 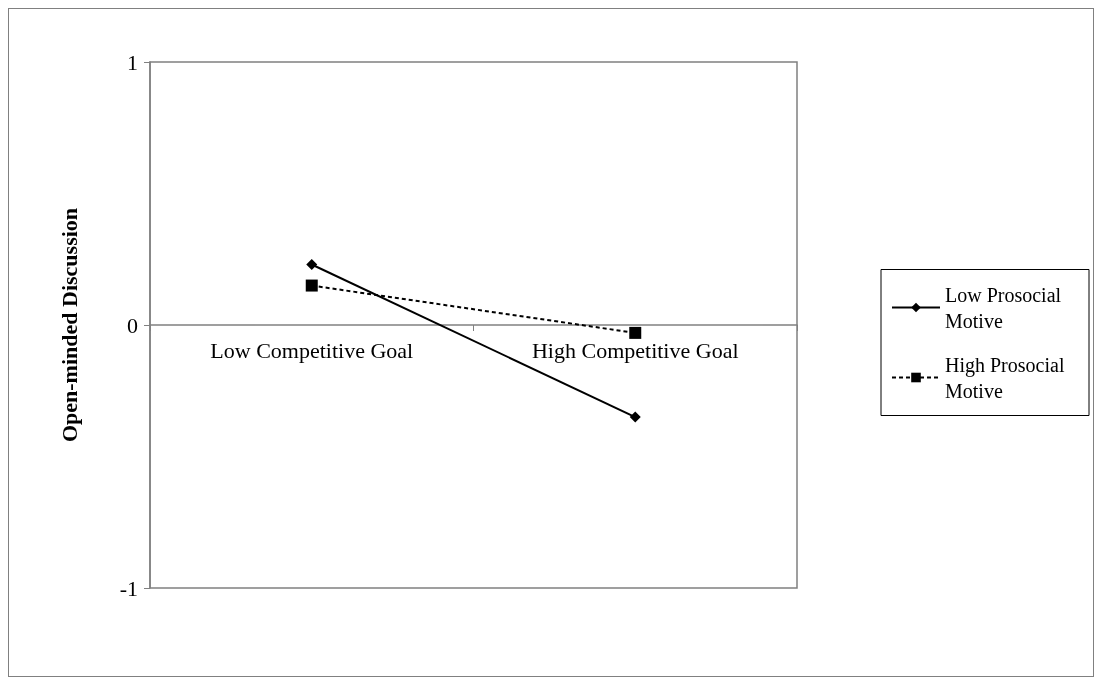 I want to click on y-tick-label: 1, so click(x=132, y=62).